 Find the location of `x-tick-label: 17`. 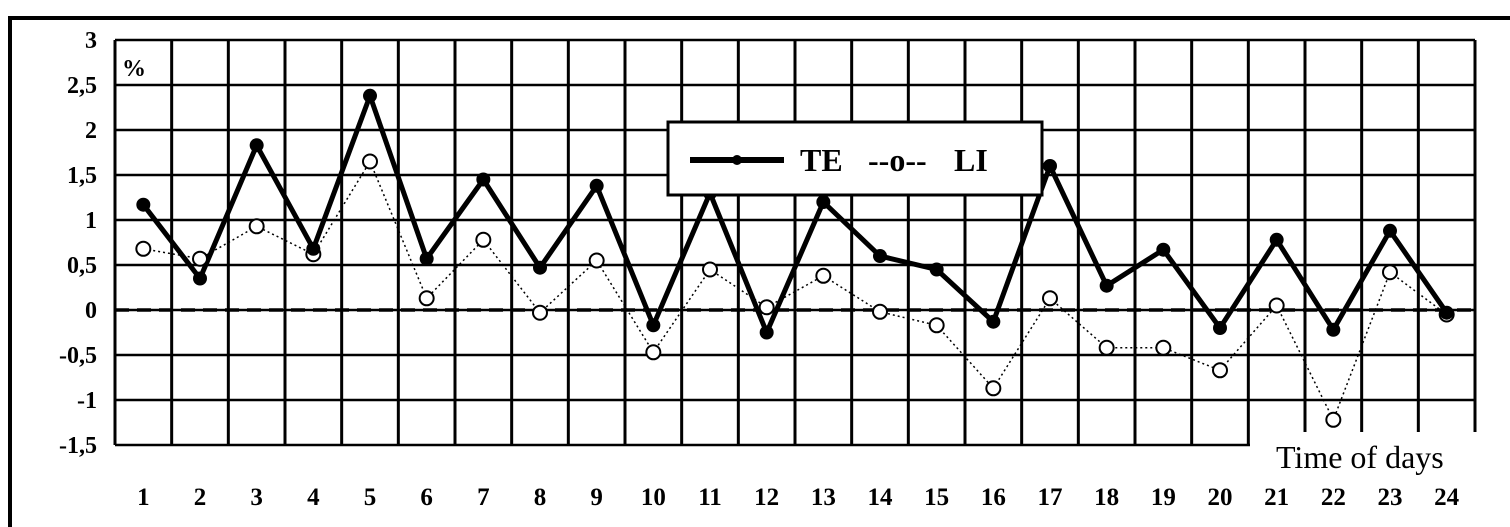

x-tick-label: 17 is located at coordinates (1050, 497).